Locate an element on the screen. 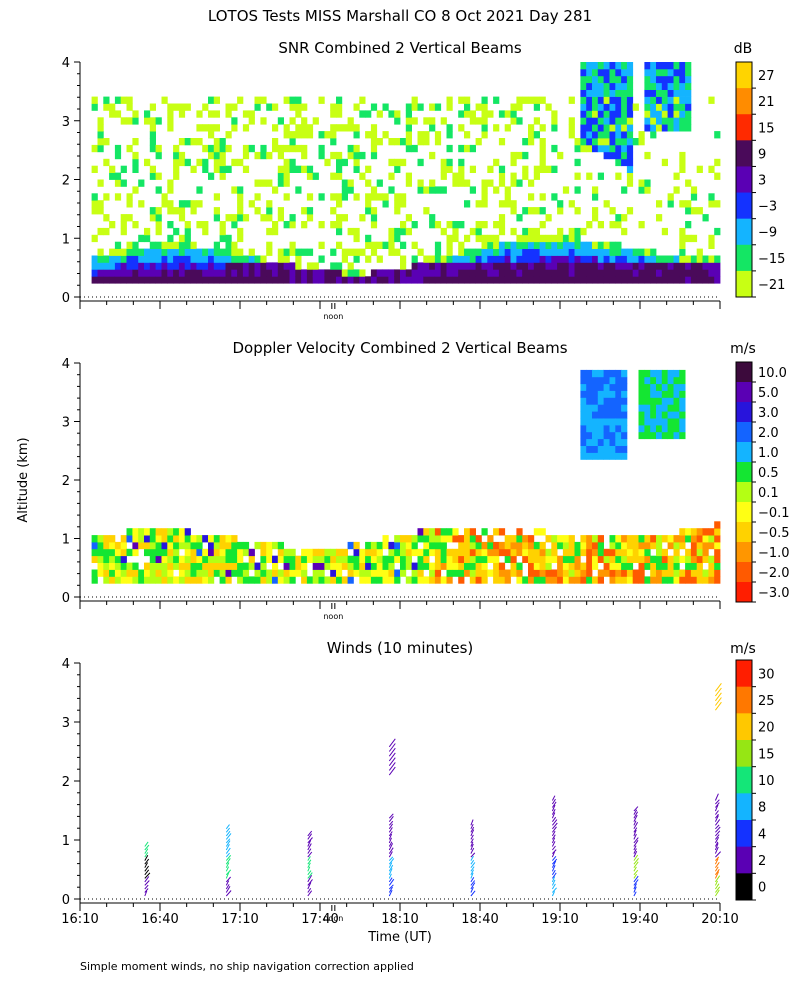 The width and height of the screenshot is (800, 1000). y-tick-label: 3 is located at coordinates (66, 723).